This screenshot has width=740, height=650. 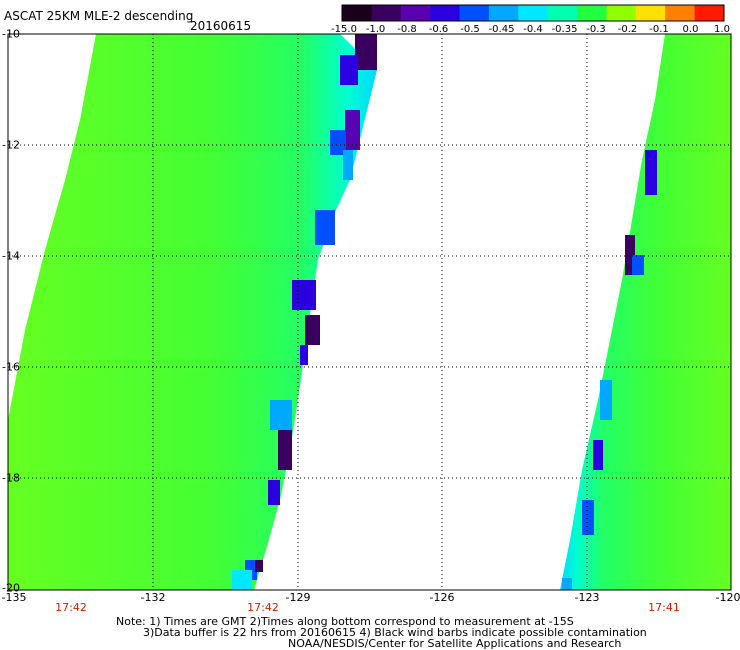 I want to click on colorbar-label: -0.45, so click(x=501, y=29).